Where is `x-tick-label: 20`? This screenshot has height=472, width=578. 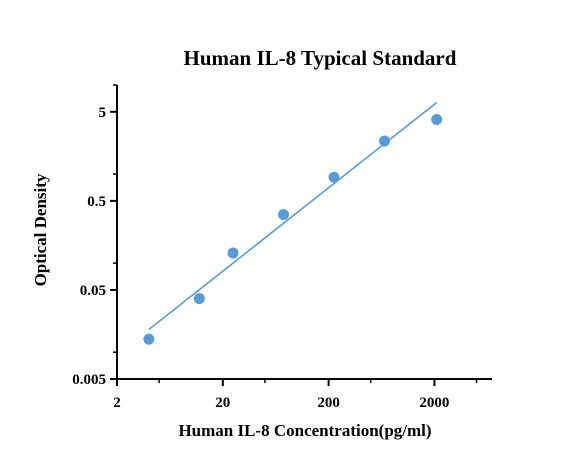 x-tick-label: 20 is located at coordinates (222, 403).